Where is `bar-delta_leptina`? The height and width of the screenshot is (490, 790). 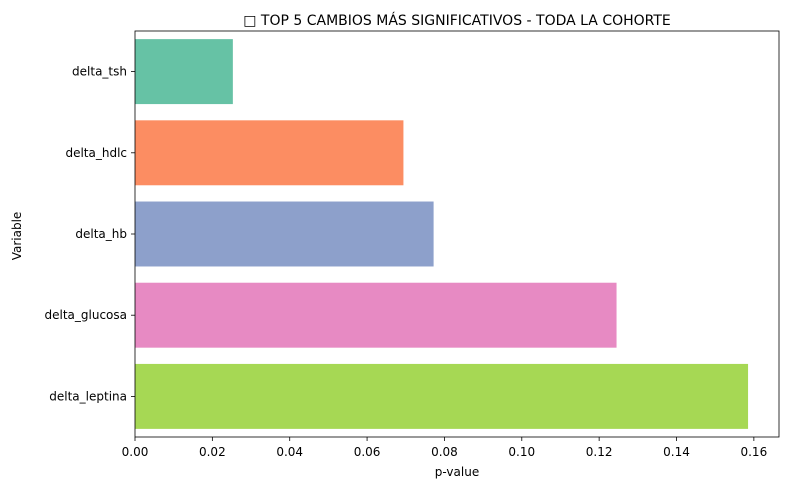
bar-delta_leptina is located at coordinates (442, 396).